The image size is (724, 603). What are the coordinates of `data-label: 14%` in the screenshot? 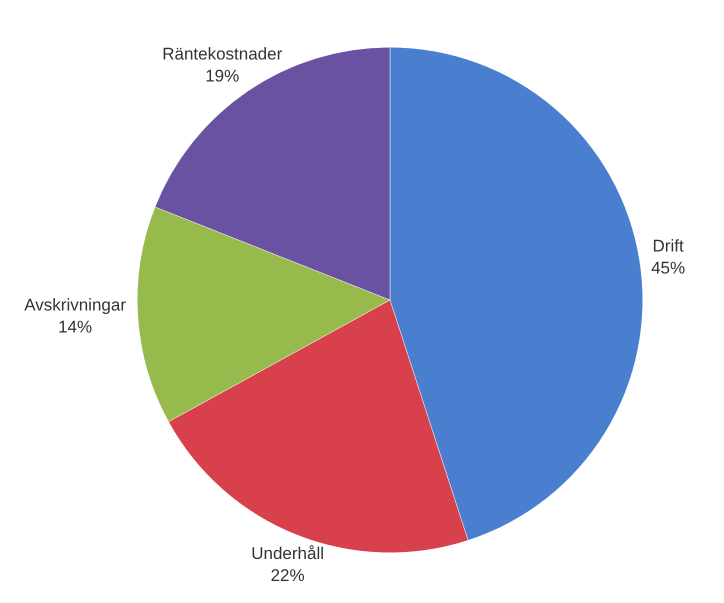 It's located at (75, 326).